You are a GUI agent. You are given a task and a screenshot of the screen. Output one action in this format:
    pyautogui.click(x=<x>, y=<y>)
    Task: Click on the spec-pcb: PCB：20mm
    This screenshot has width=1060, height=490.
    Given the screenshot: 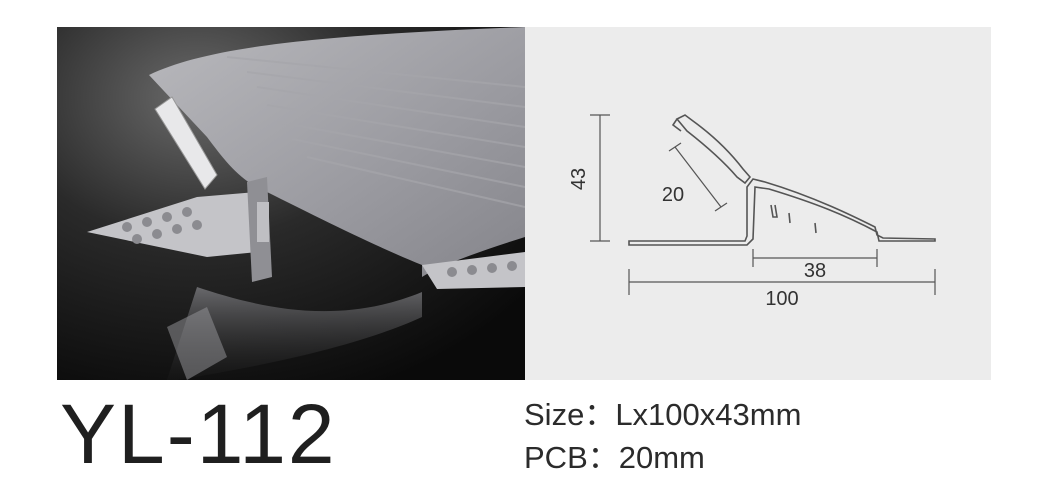 What is the action you would take?
    pyautogui.click(x=614, y=458)
    